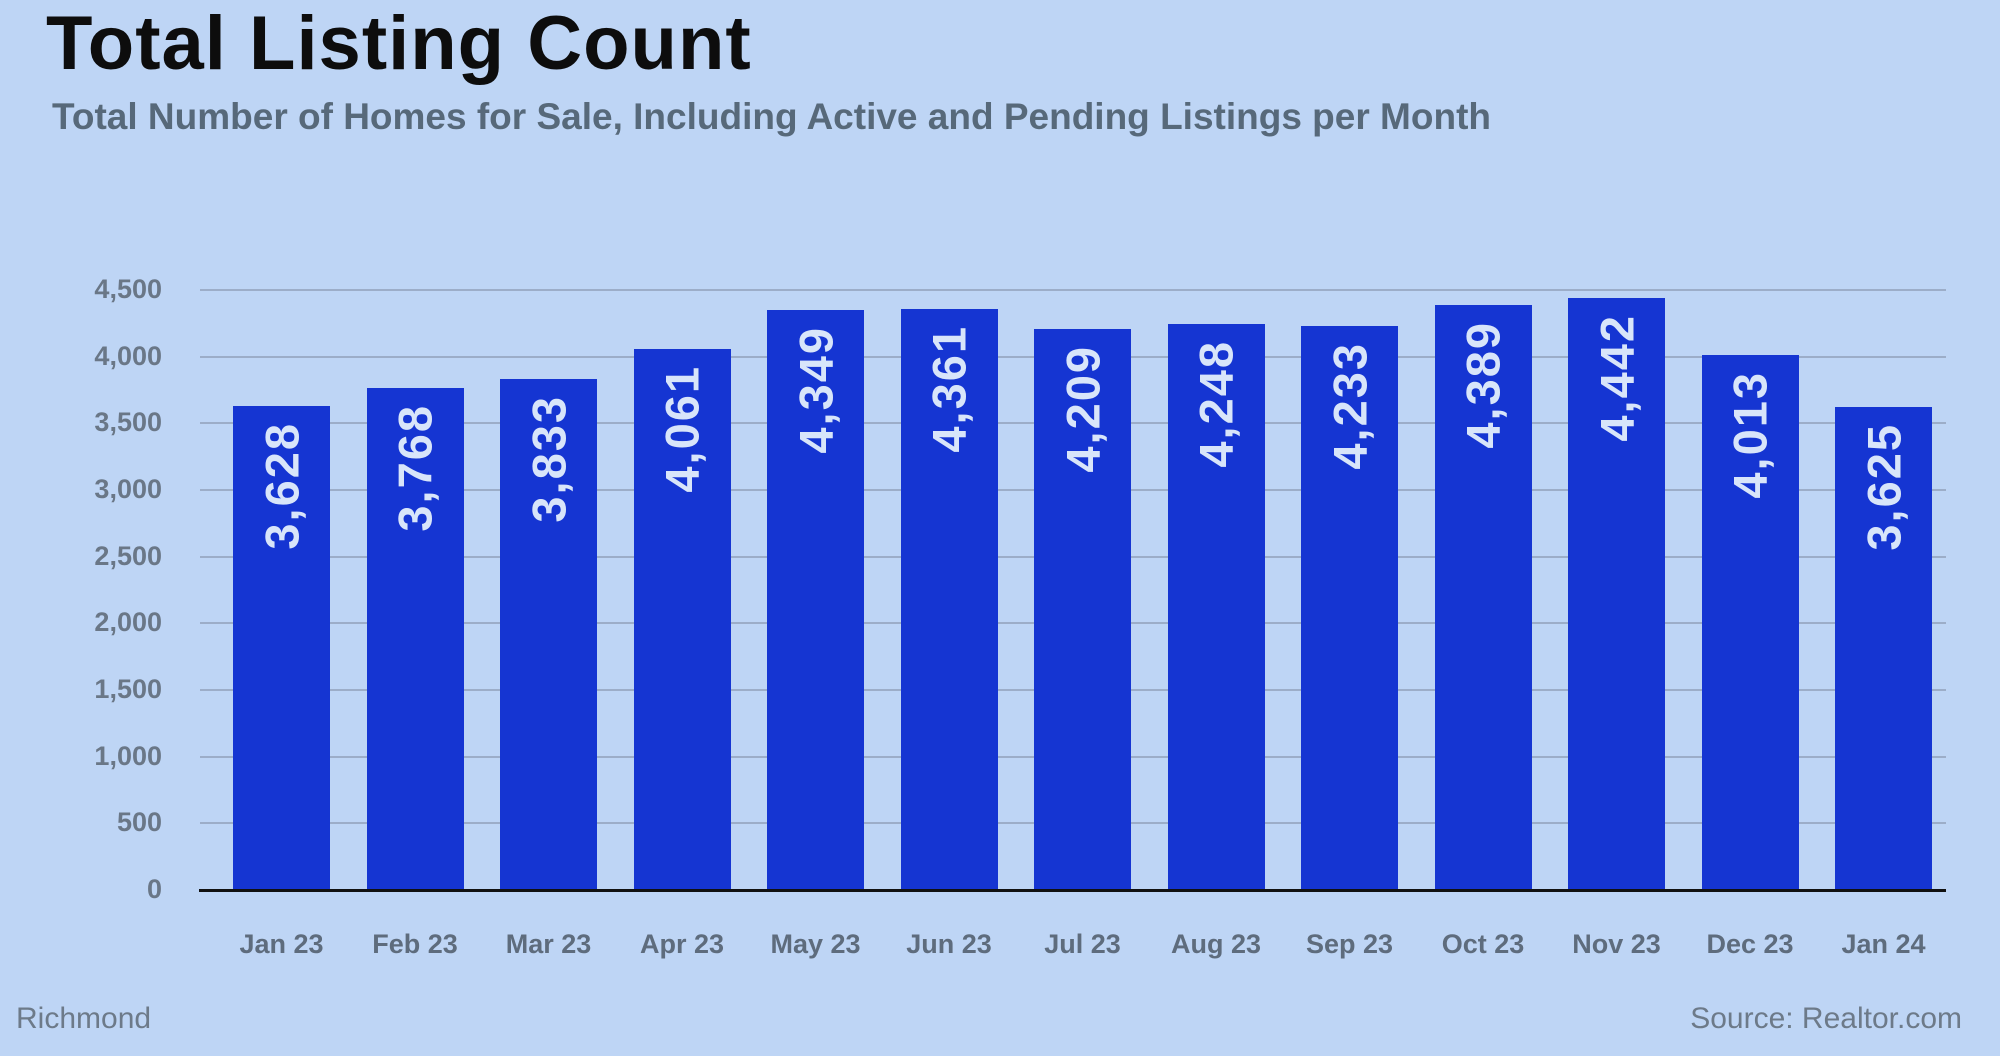  What do you see at coordinates (128, 355) in the screenshot?
I see `y-axis-tick-label: 4,000` at bounding box center [128, 355].